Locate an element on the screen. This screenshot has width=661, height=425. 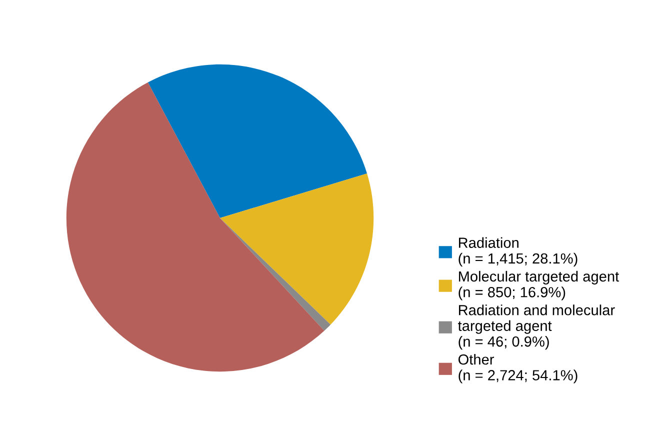
legend-label: Radiation (n = 1,415; 28.1%) is located at coordinates (518, 252).